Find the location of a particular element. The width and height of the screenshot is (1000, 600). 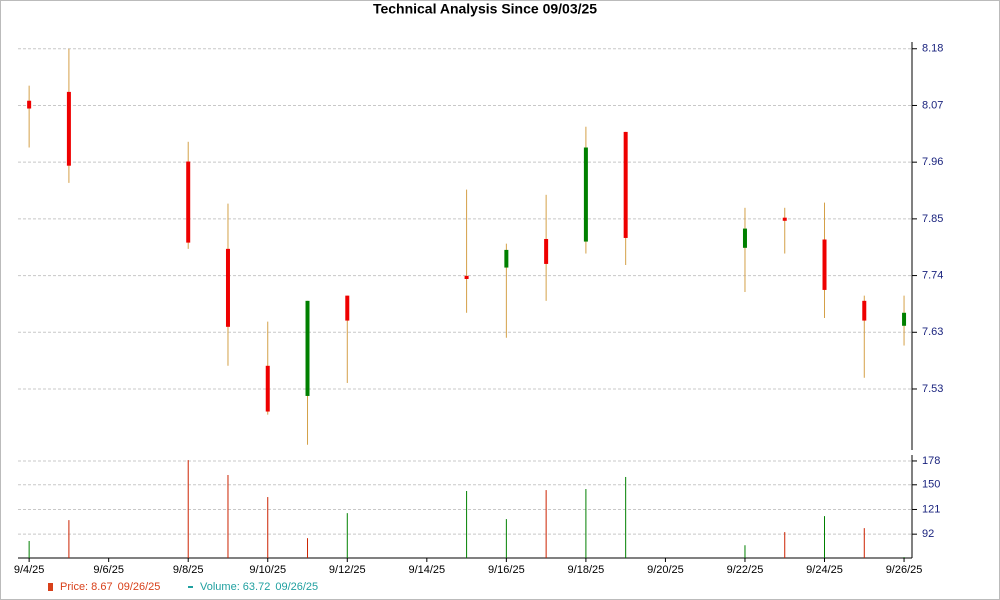

chart-title: Technical Analysis Since 09/03/25 is located at coordinates (485, 9).